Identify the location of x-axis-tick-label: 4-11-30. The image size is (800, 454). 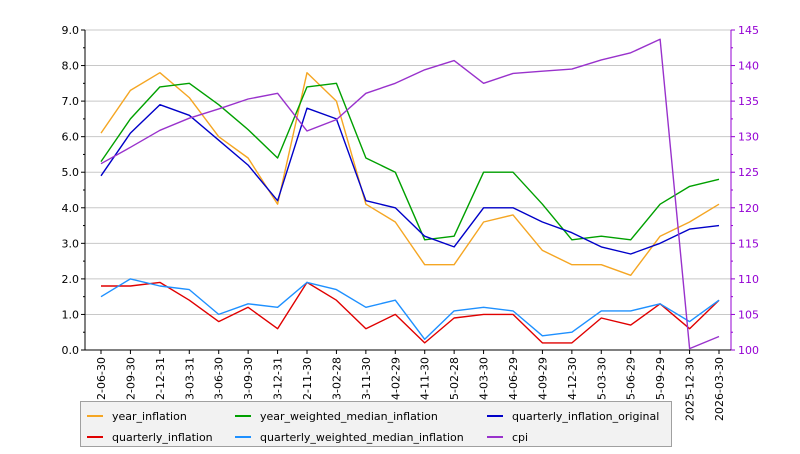
(425, 378).